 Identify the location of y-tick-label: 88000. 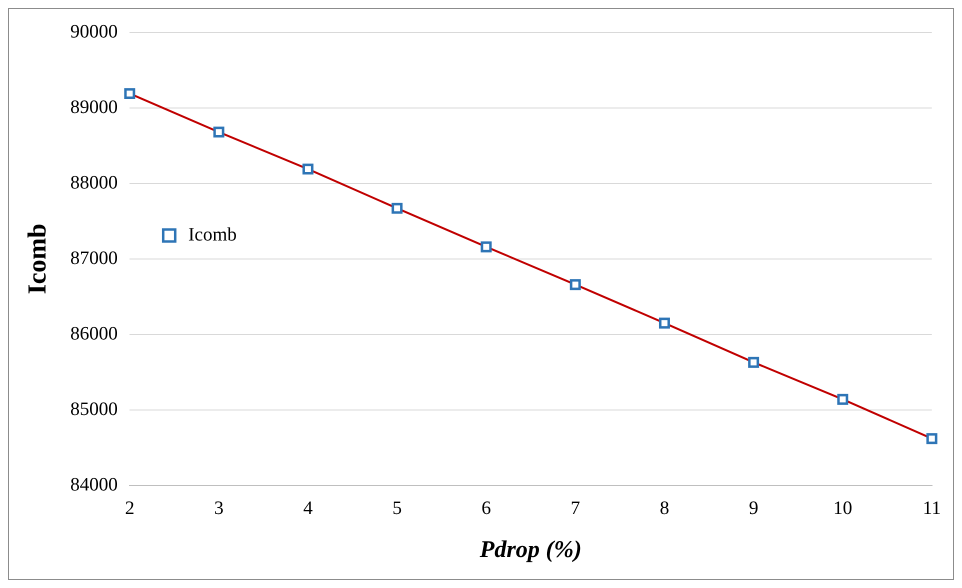
(94, 183).